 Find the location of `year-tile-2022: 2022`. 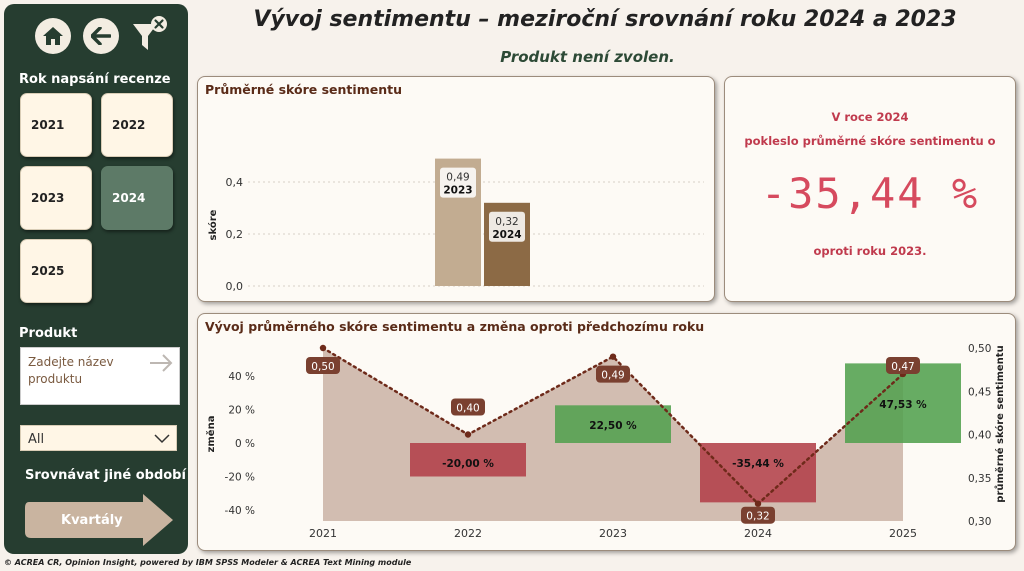

year-tile-2022: 2022 is located at coordinates (137, 125).